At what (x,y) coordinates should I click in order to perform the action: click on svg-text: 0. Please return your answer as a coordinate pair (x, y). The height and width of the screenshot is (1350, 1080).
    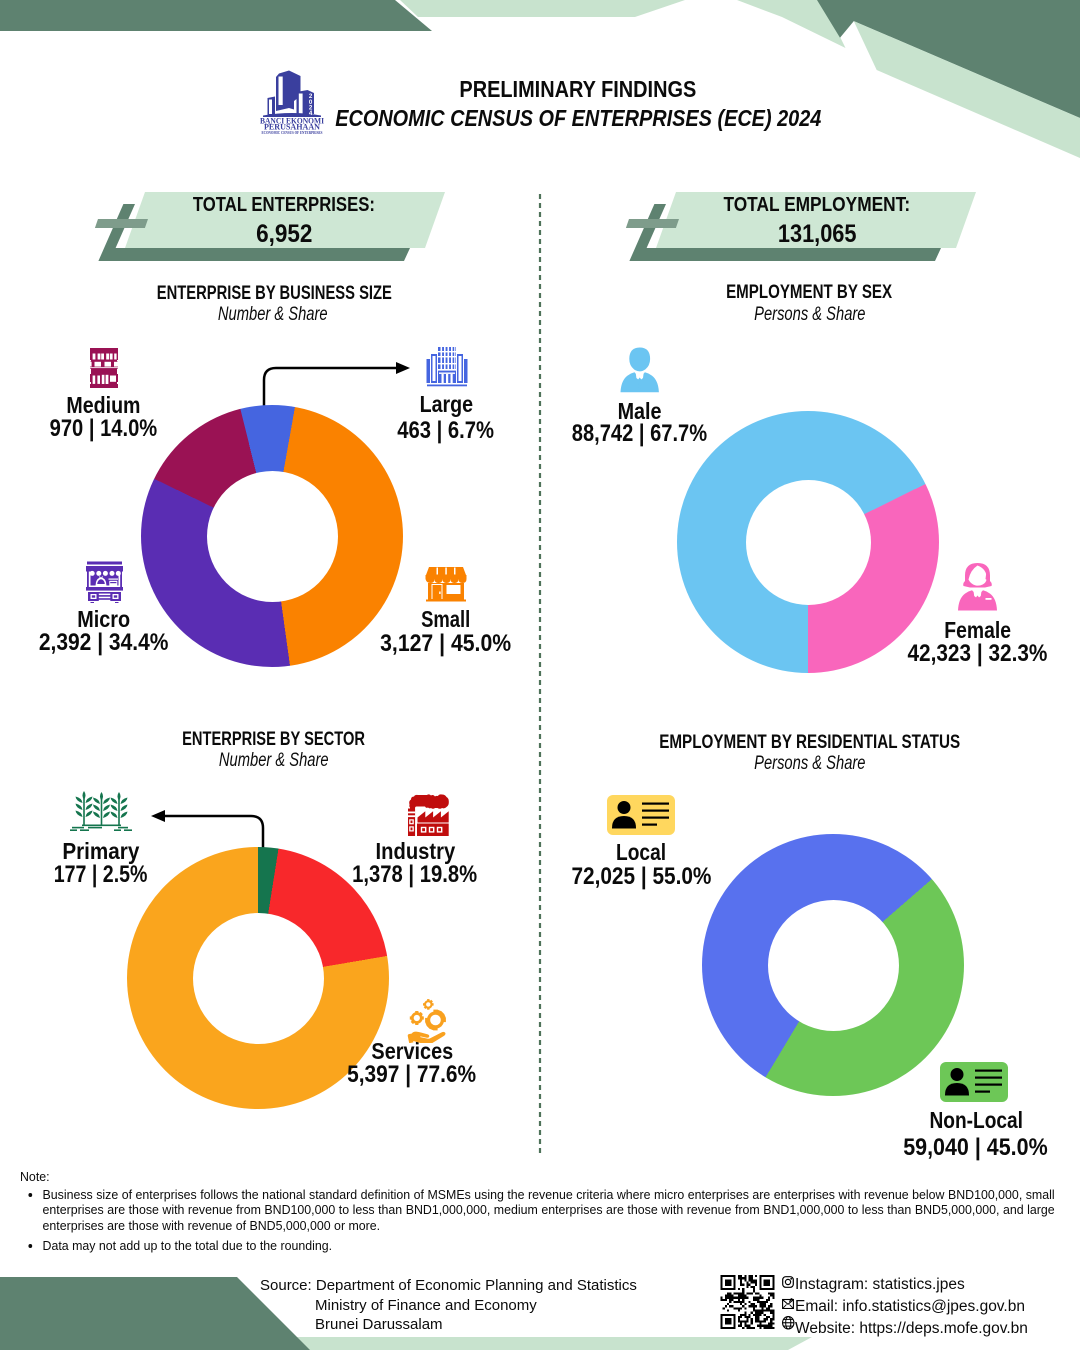
    Looking at the image, I should click on (311, 102).